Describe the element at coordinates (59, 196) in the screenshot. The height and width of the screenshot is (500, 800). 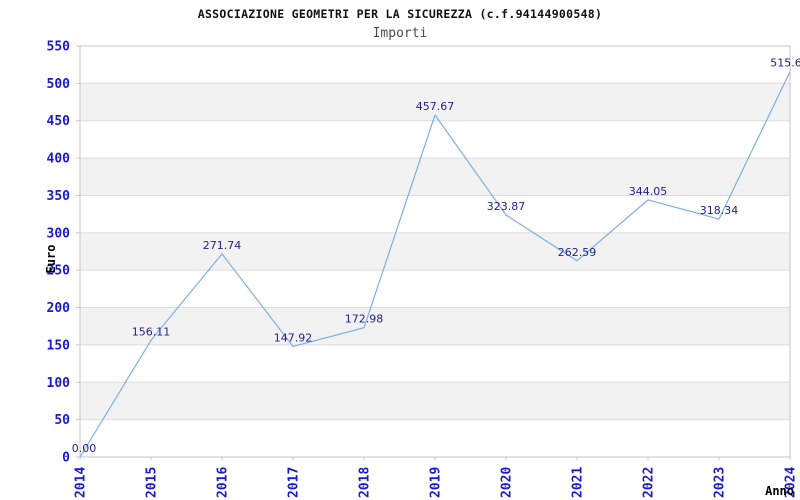
I see `y-tick-label: 350` at that location.